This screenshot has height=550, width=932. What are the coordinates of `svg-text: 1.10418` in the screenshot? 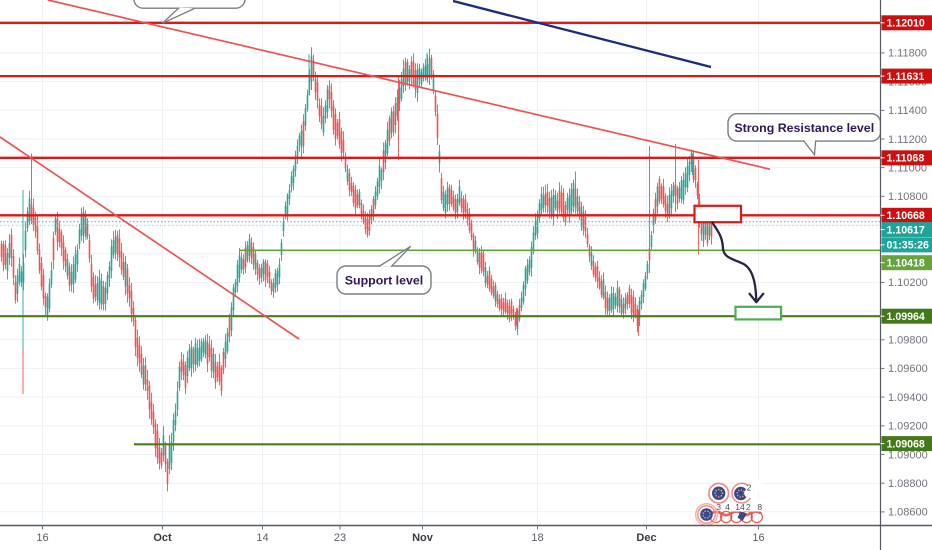 It's located at (906, 263).